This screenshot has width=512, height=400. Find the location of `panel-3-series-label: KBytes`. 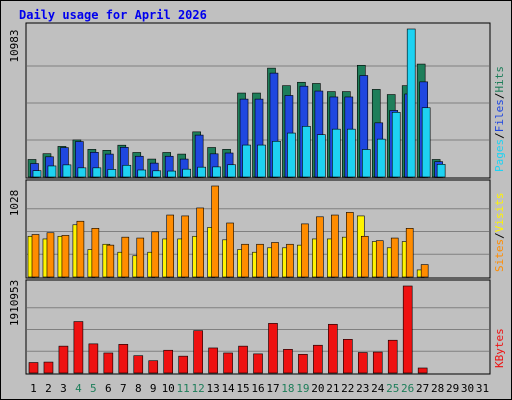

panel-3-series-label: KBytes is located at coordinates (499, 348).